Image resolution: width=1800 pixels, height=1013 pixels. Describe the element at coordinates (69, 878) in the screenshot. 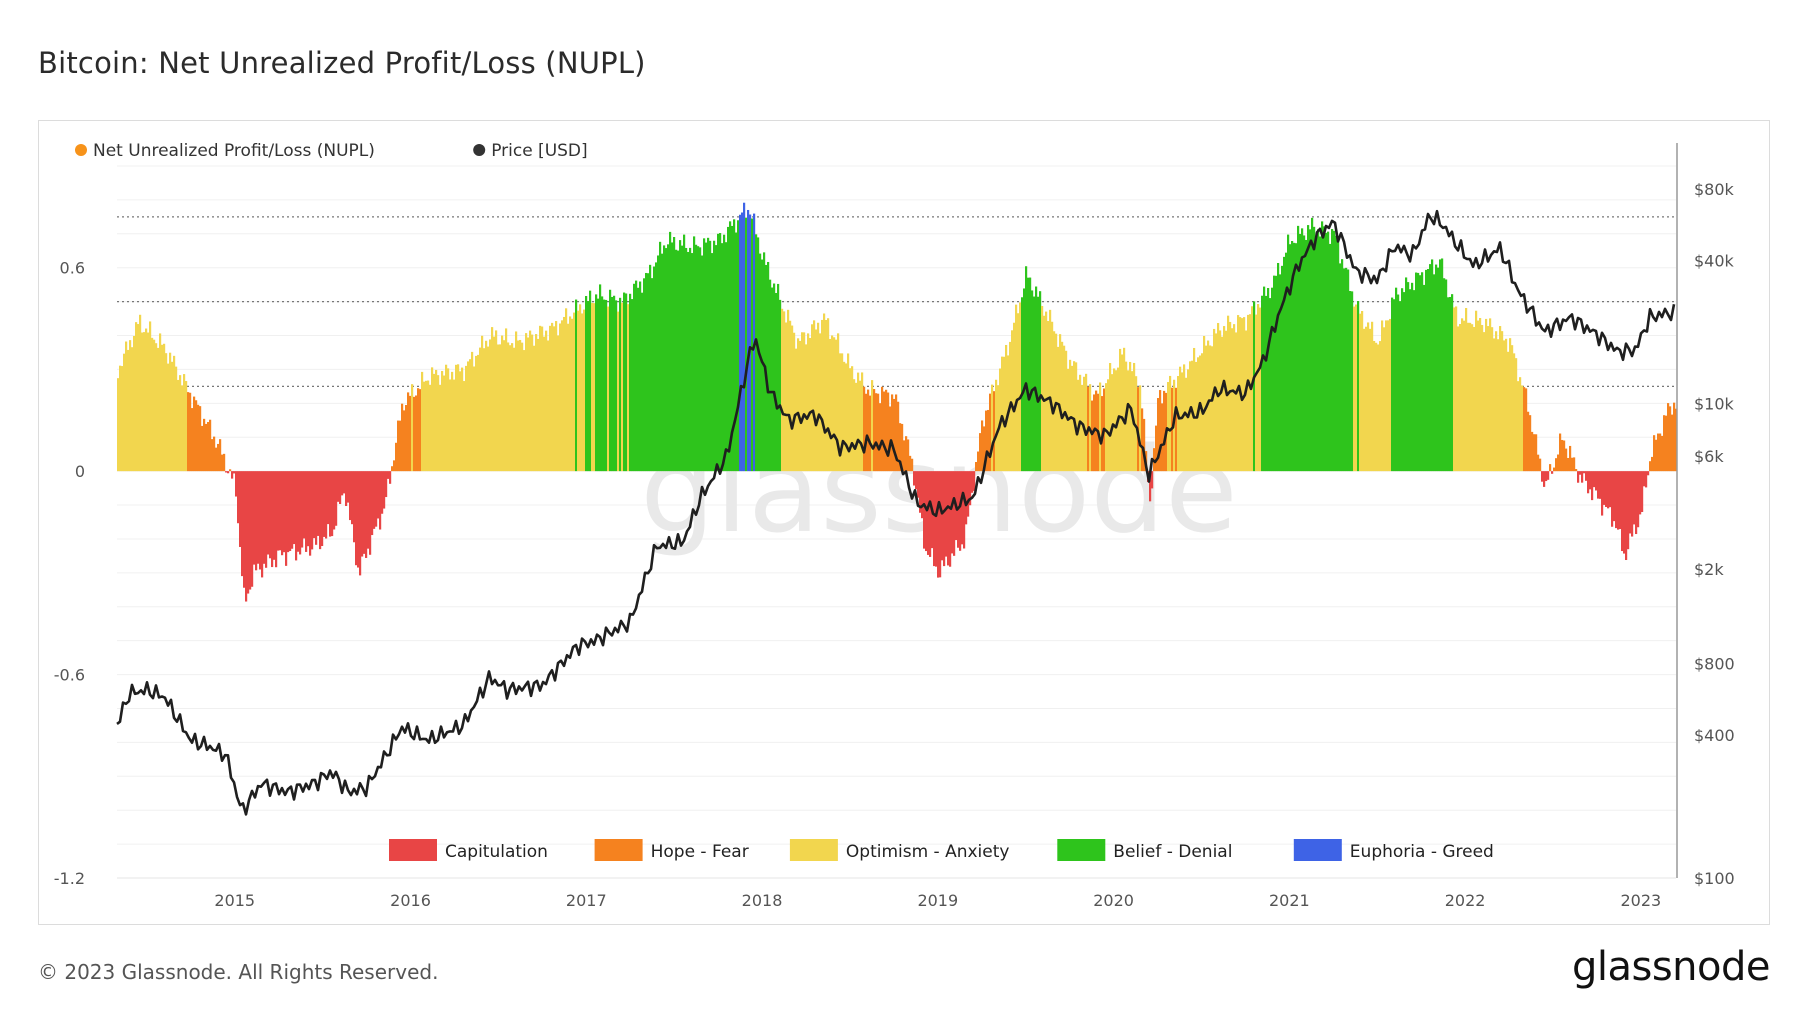

I see `left-tick-label: -1.2` at that location.